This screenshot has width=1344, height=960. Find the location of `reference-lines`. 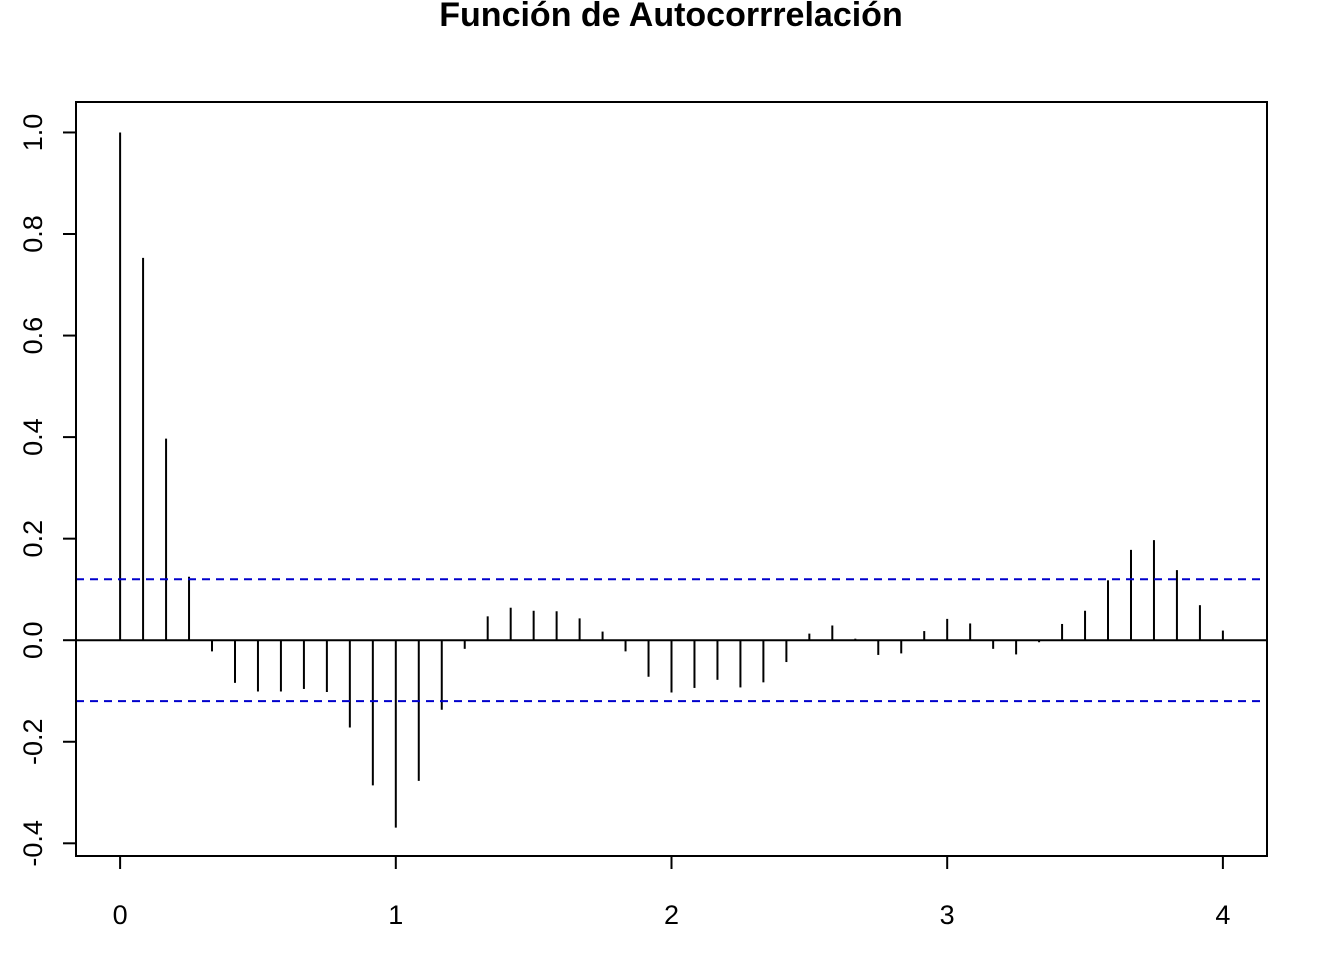

reference-lines is located at coordinates (671, 640).